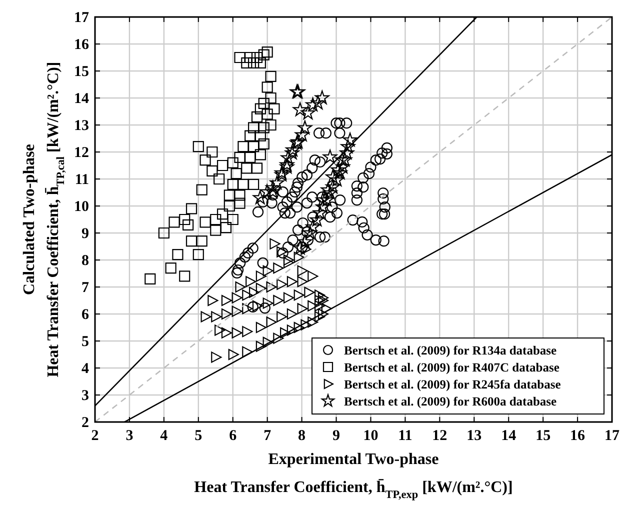 Image resolution: width=625 pixels, height=506 pixels. I want to click on y-tick-label: 17, so click(82, 18).